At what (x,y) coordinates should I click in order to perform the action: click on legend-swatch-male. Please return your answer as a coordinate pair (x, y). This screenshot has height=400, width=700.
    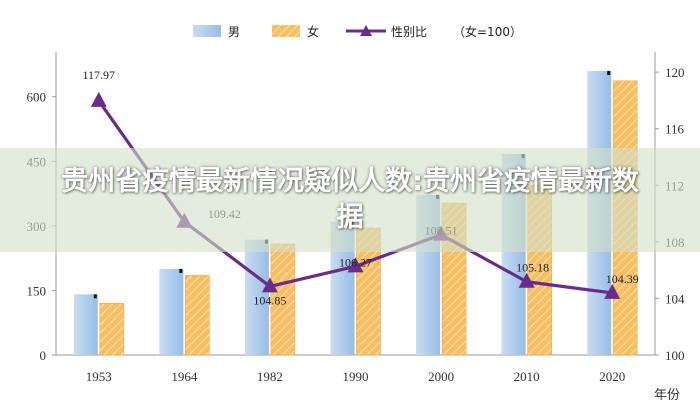
    Looking at the image, I should click on (207, 31).